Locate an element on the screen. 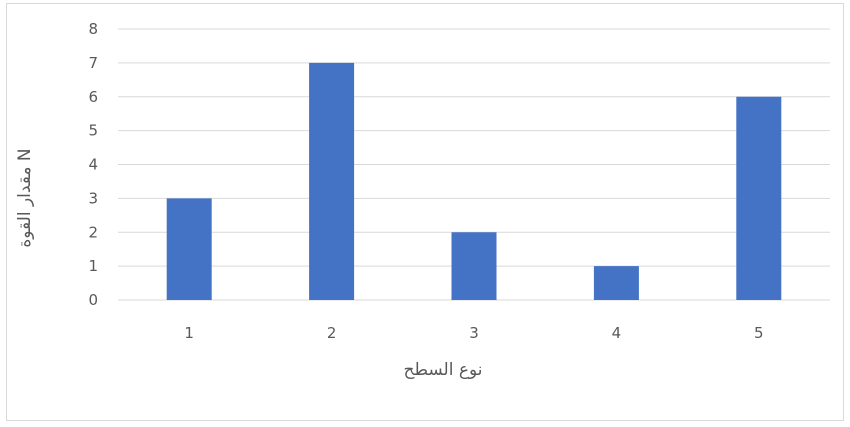 This screenshot has width=850, height=427. y-axis-title: مقدار القوة N is located at coordinates (25, 197).